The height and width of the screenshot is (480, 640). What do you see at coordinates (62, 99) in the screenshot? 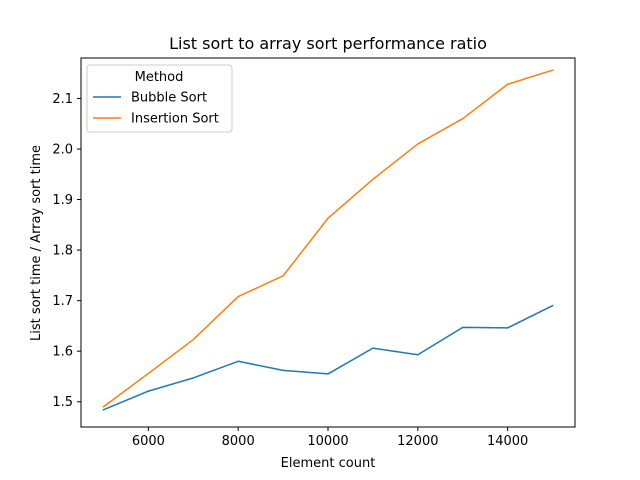
I see `y-tick-label: 2.1` at bounding box center [62, 99].